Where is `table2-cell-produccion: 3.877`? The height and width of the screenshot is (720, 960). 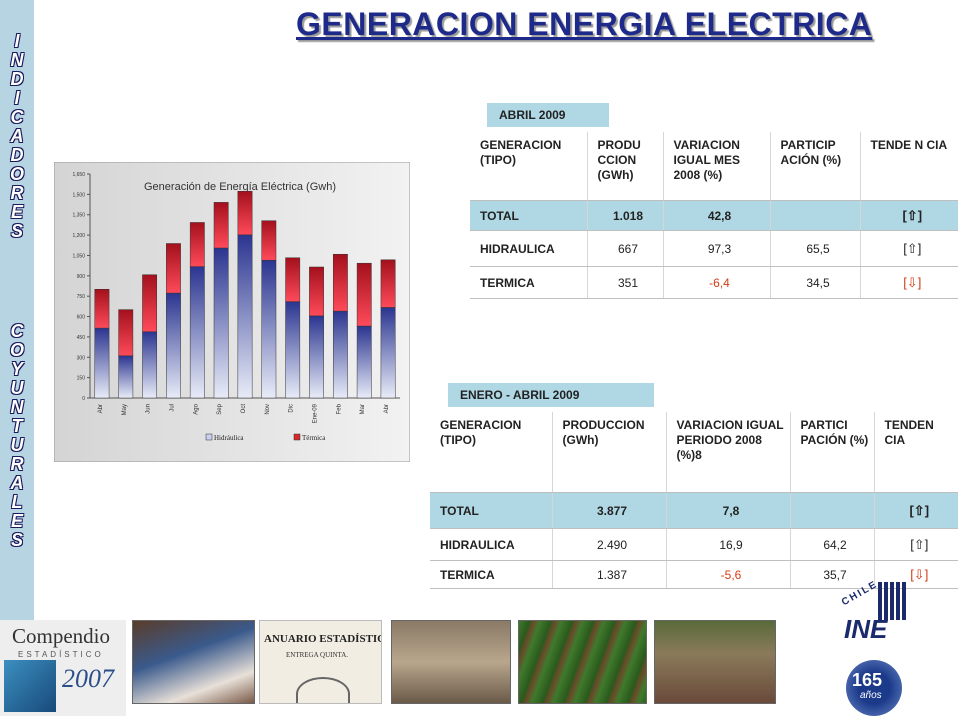 table2-cell-produccion: 3.877 is located at coordinates (609, 510).